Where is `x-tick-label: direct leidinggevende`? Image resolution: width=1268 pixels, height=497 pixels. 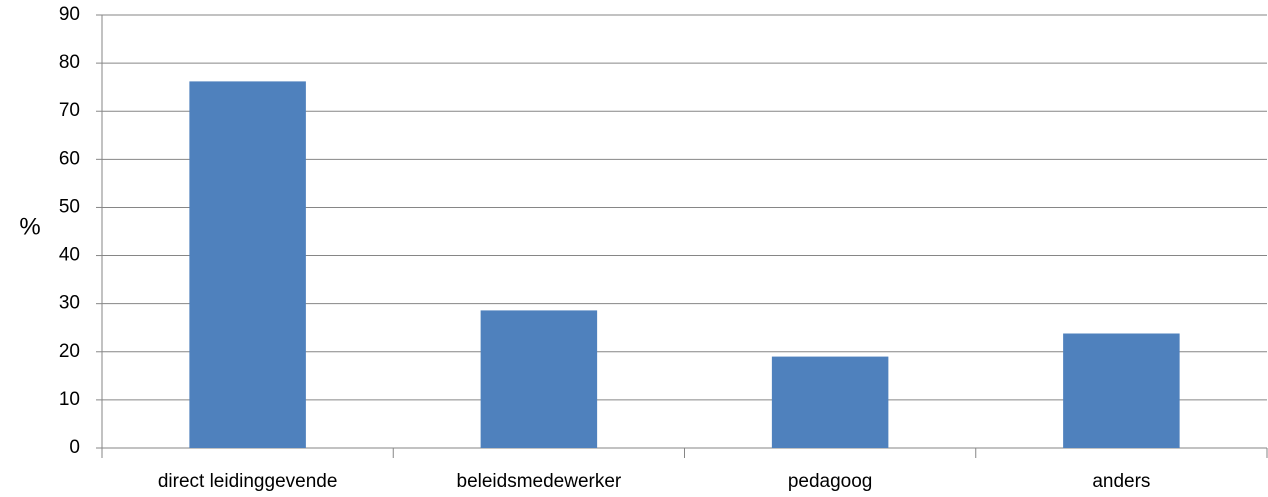
x-tick-label: direct leidinggevende is located at coordinates (248, 481).